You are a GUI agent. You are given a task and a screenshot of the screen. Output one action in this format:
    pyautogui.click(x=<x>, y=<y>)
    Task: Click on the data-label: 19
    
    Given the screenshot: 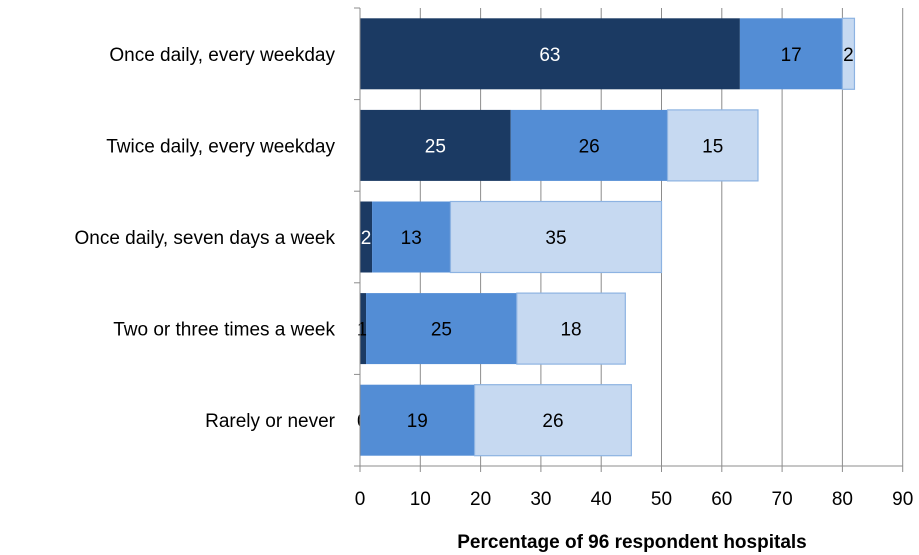 What is the action you would take?
    pyautogui.click(x=417, y=421)
    